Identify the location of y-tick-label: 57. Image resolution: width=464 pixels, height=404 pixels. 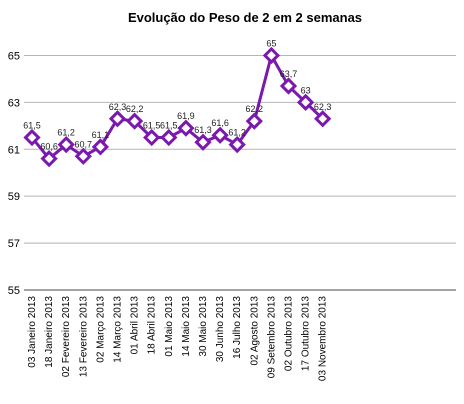
(14, 244).